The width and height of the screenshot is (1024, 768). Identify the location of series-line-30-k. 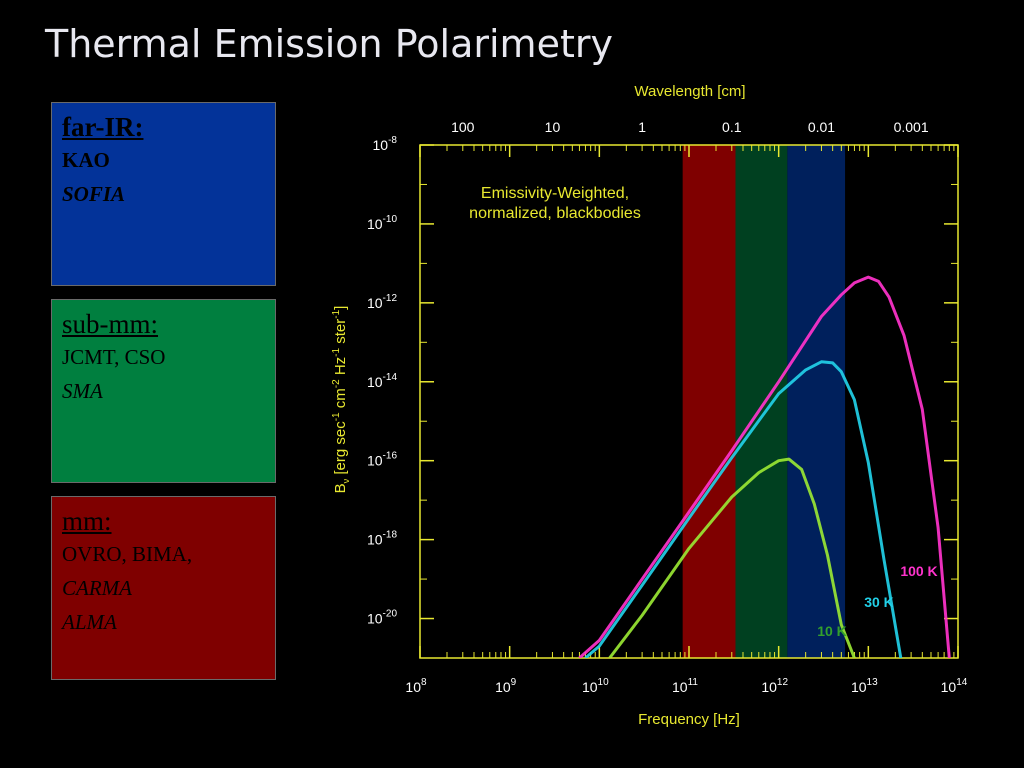
(743, 509).